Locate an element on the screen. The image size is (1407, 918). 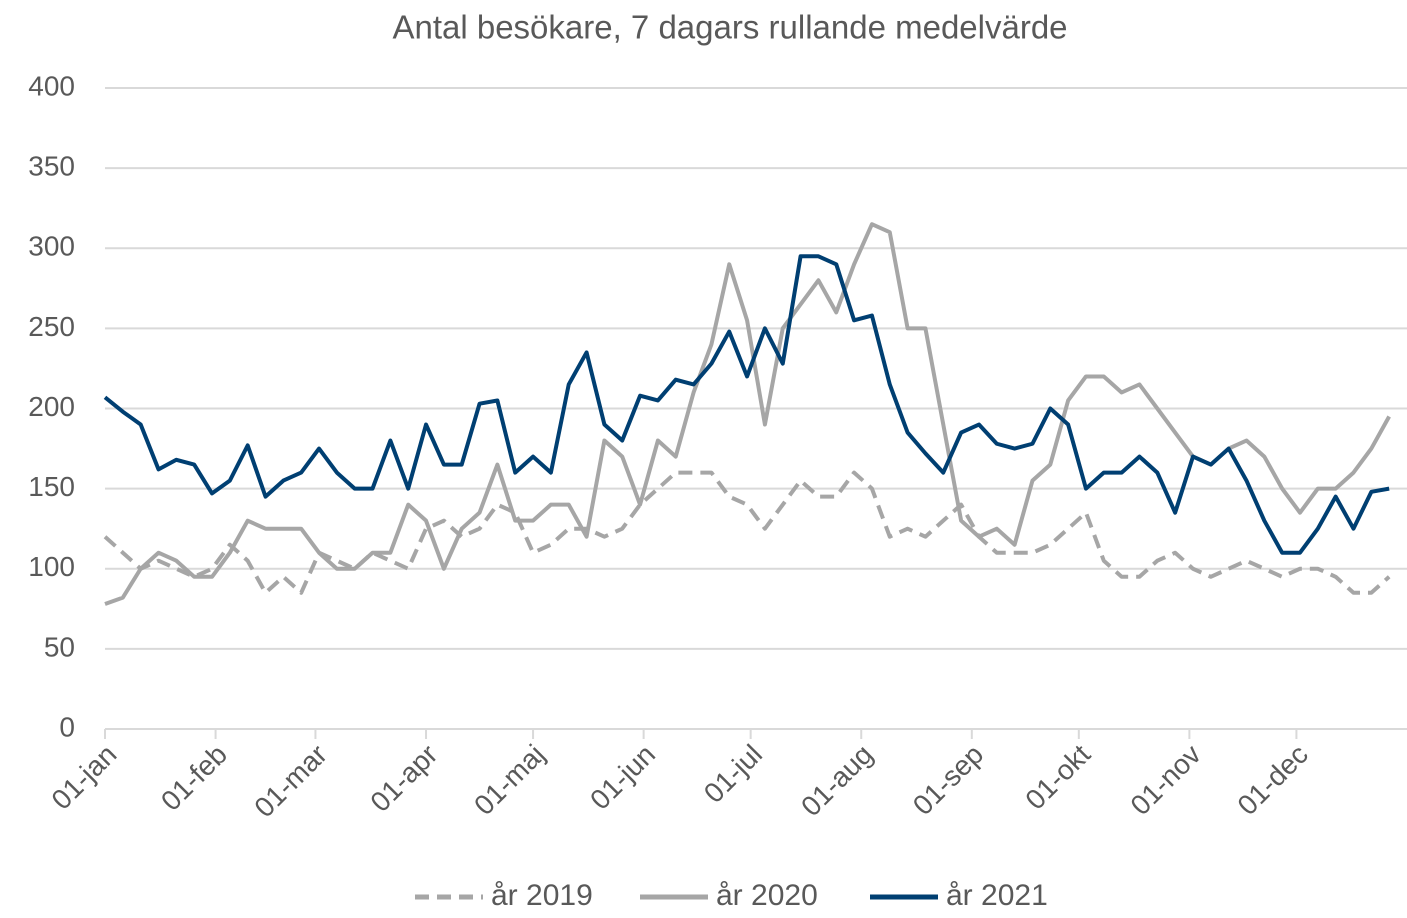
x-tick-label: 01-feb is located at coordinates (194, 778).